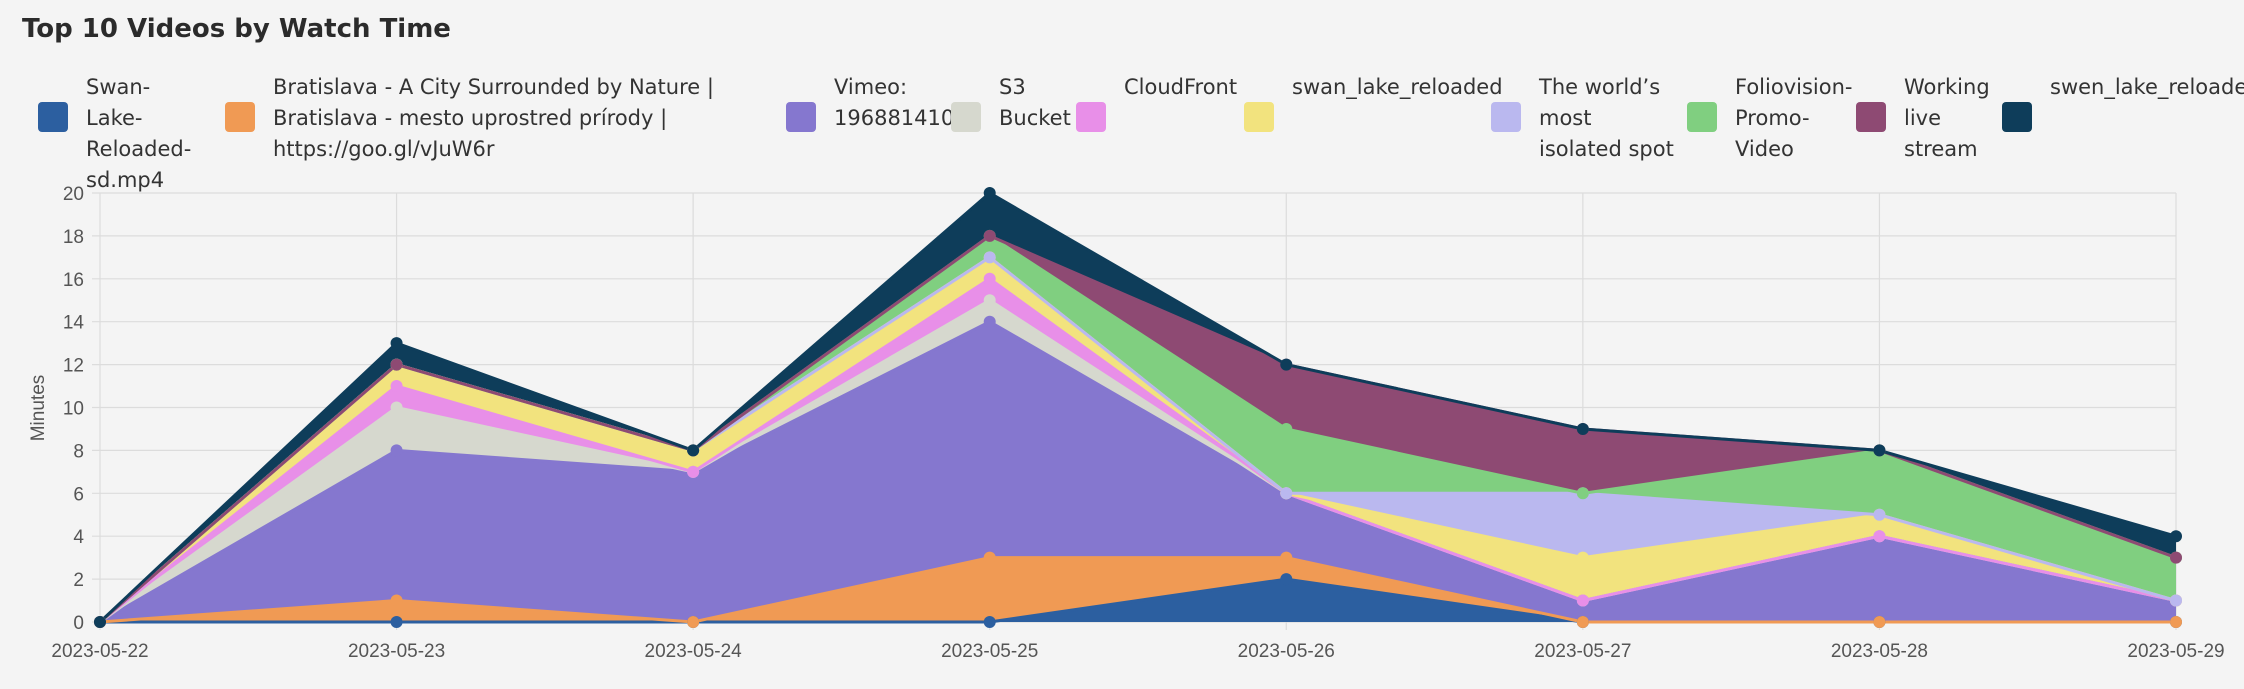  I want to click on y-tick-label: 10, so click(73, 409).